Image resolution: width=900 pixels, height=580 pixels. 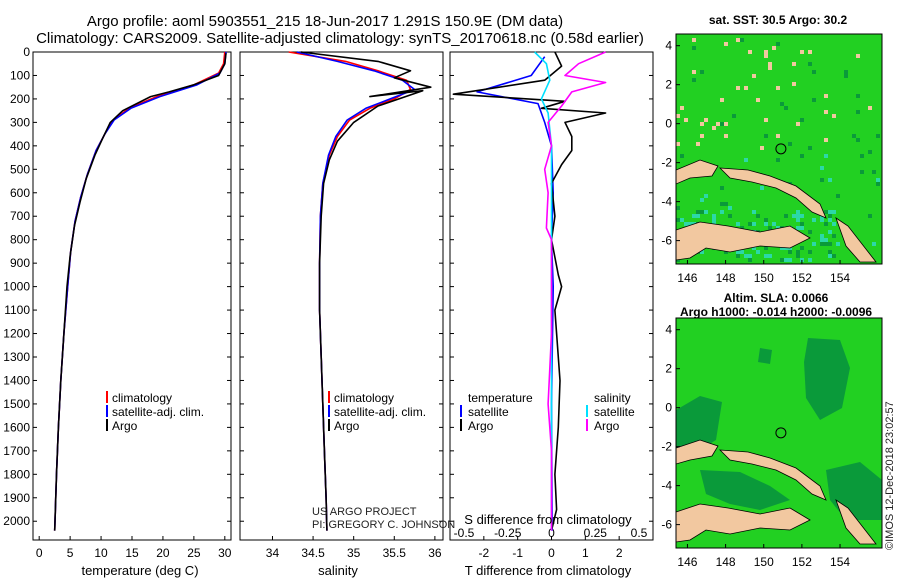 What do you see at coordinates (779, 149) in the screenshot?
I see `map1-frame` at bounding box center [779, 149].